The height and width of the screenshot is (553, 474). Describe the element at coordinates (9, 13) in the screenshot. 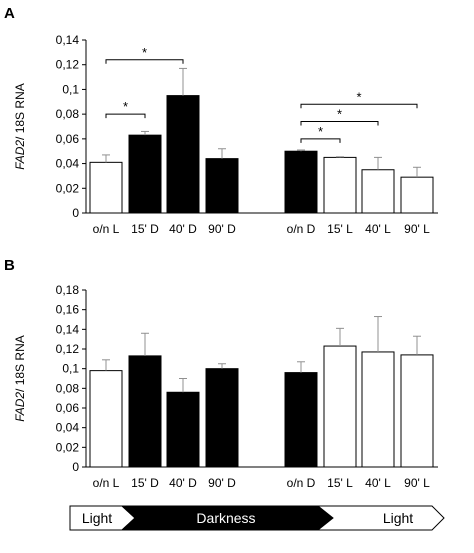

I see `panel-label: A` at that location.